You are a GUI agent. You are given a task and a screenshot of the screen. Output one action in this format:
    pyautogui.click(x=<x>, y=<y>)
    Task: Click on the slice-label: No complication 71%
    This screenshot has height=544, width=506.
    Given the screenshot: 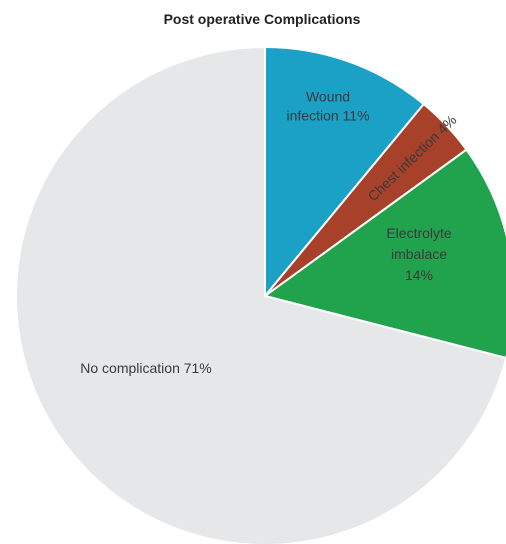 What is the action you would take?
    pyautogui.click(x=146, y=368)
    